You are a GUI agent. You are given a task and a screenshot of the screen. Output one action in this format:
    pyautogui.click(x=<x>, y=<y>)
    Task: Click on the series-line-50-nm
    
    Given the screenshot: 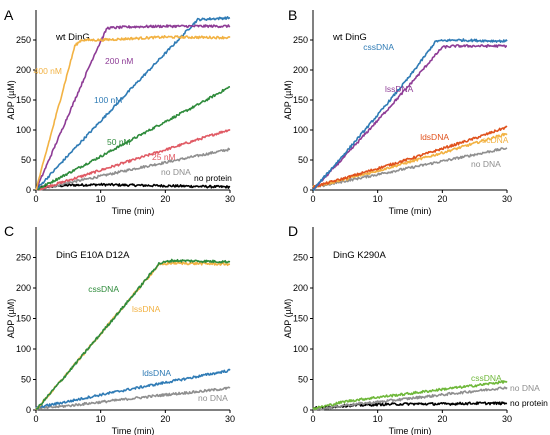 What is the action you would take?
    pyautogui.click(x=133, y=138)
    